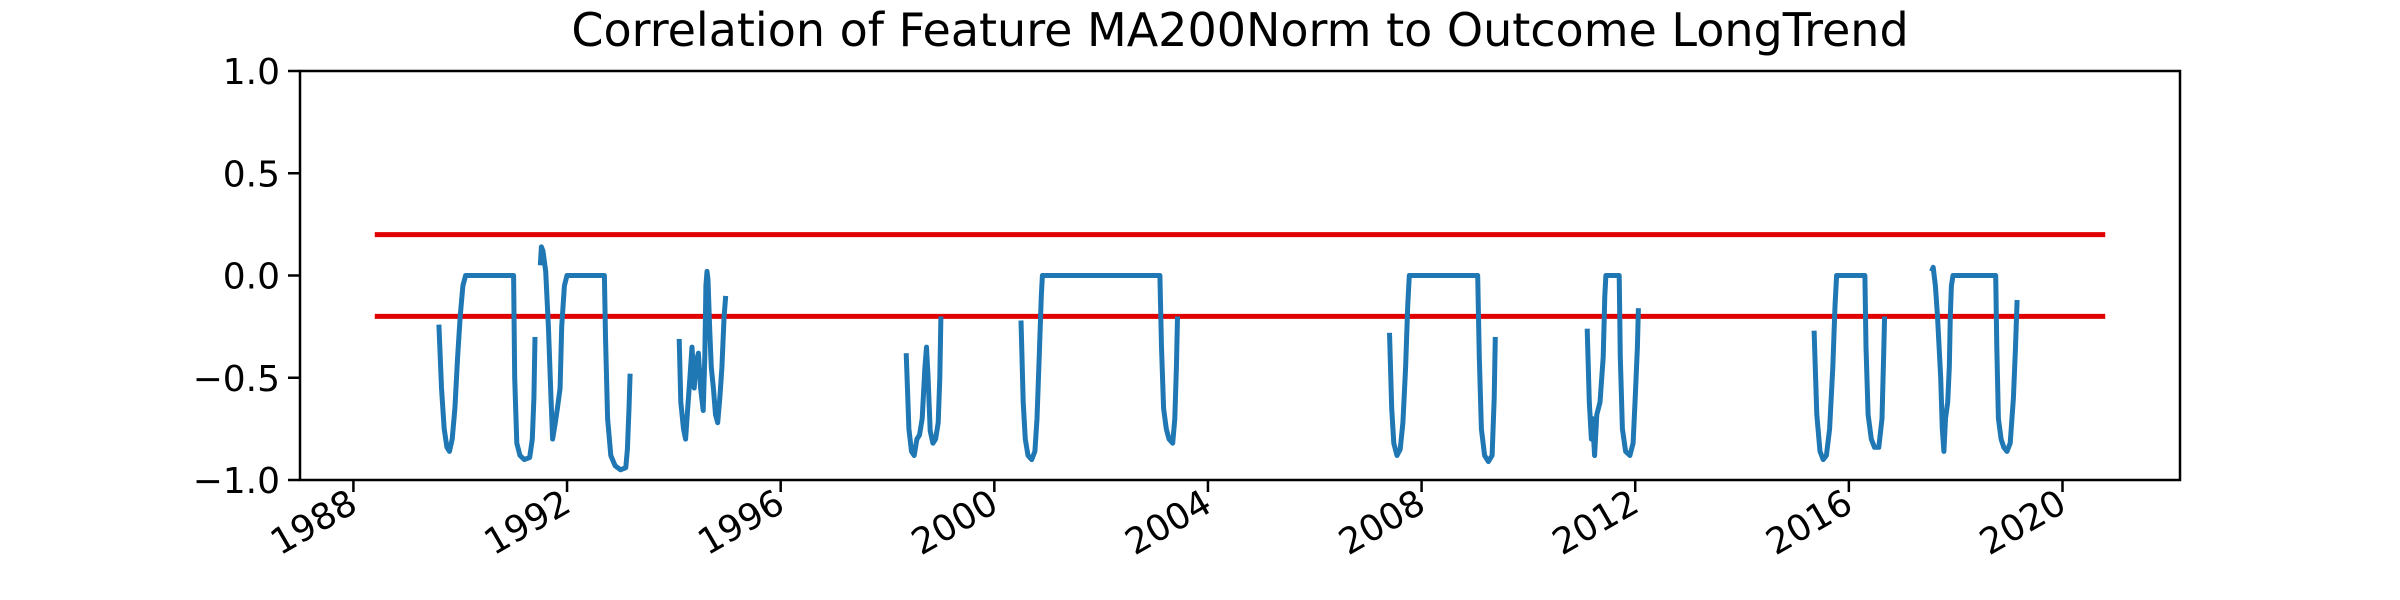  Describe the element at coordinates (1240, 275) in the screenshot. I see `reference-lines` at that location.